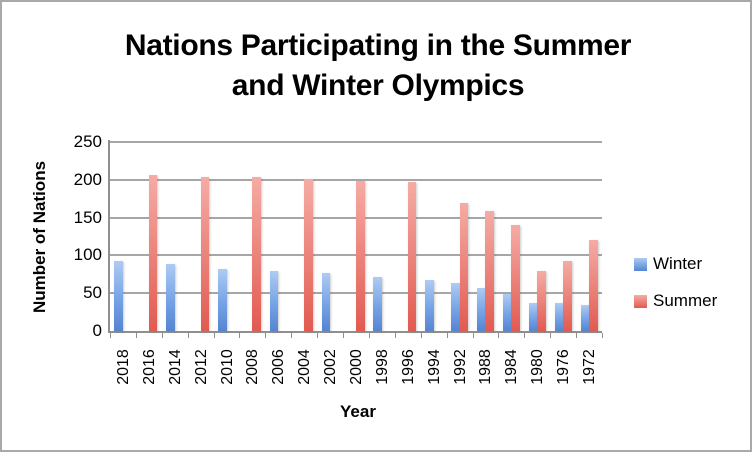 Image resolution: width=752 pixels, height=452 pixels. Describe the element at coordinates (460, 367) in the screenshot. I see `x-tick-label: 1992` at that location.